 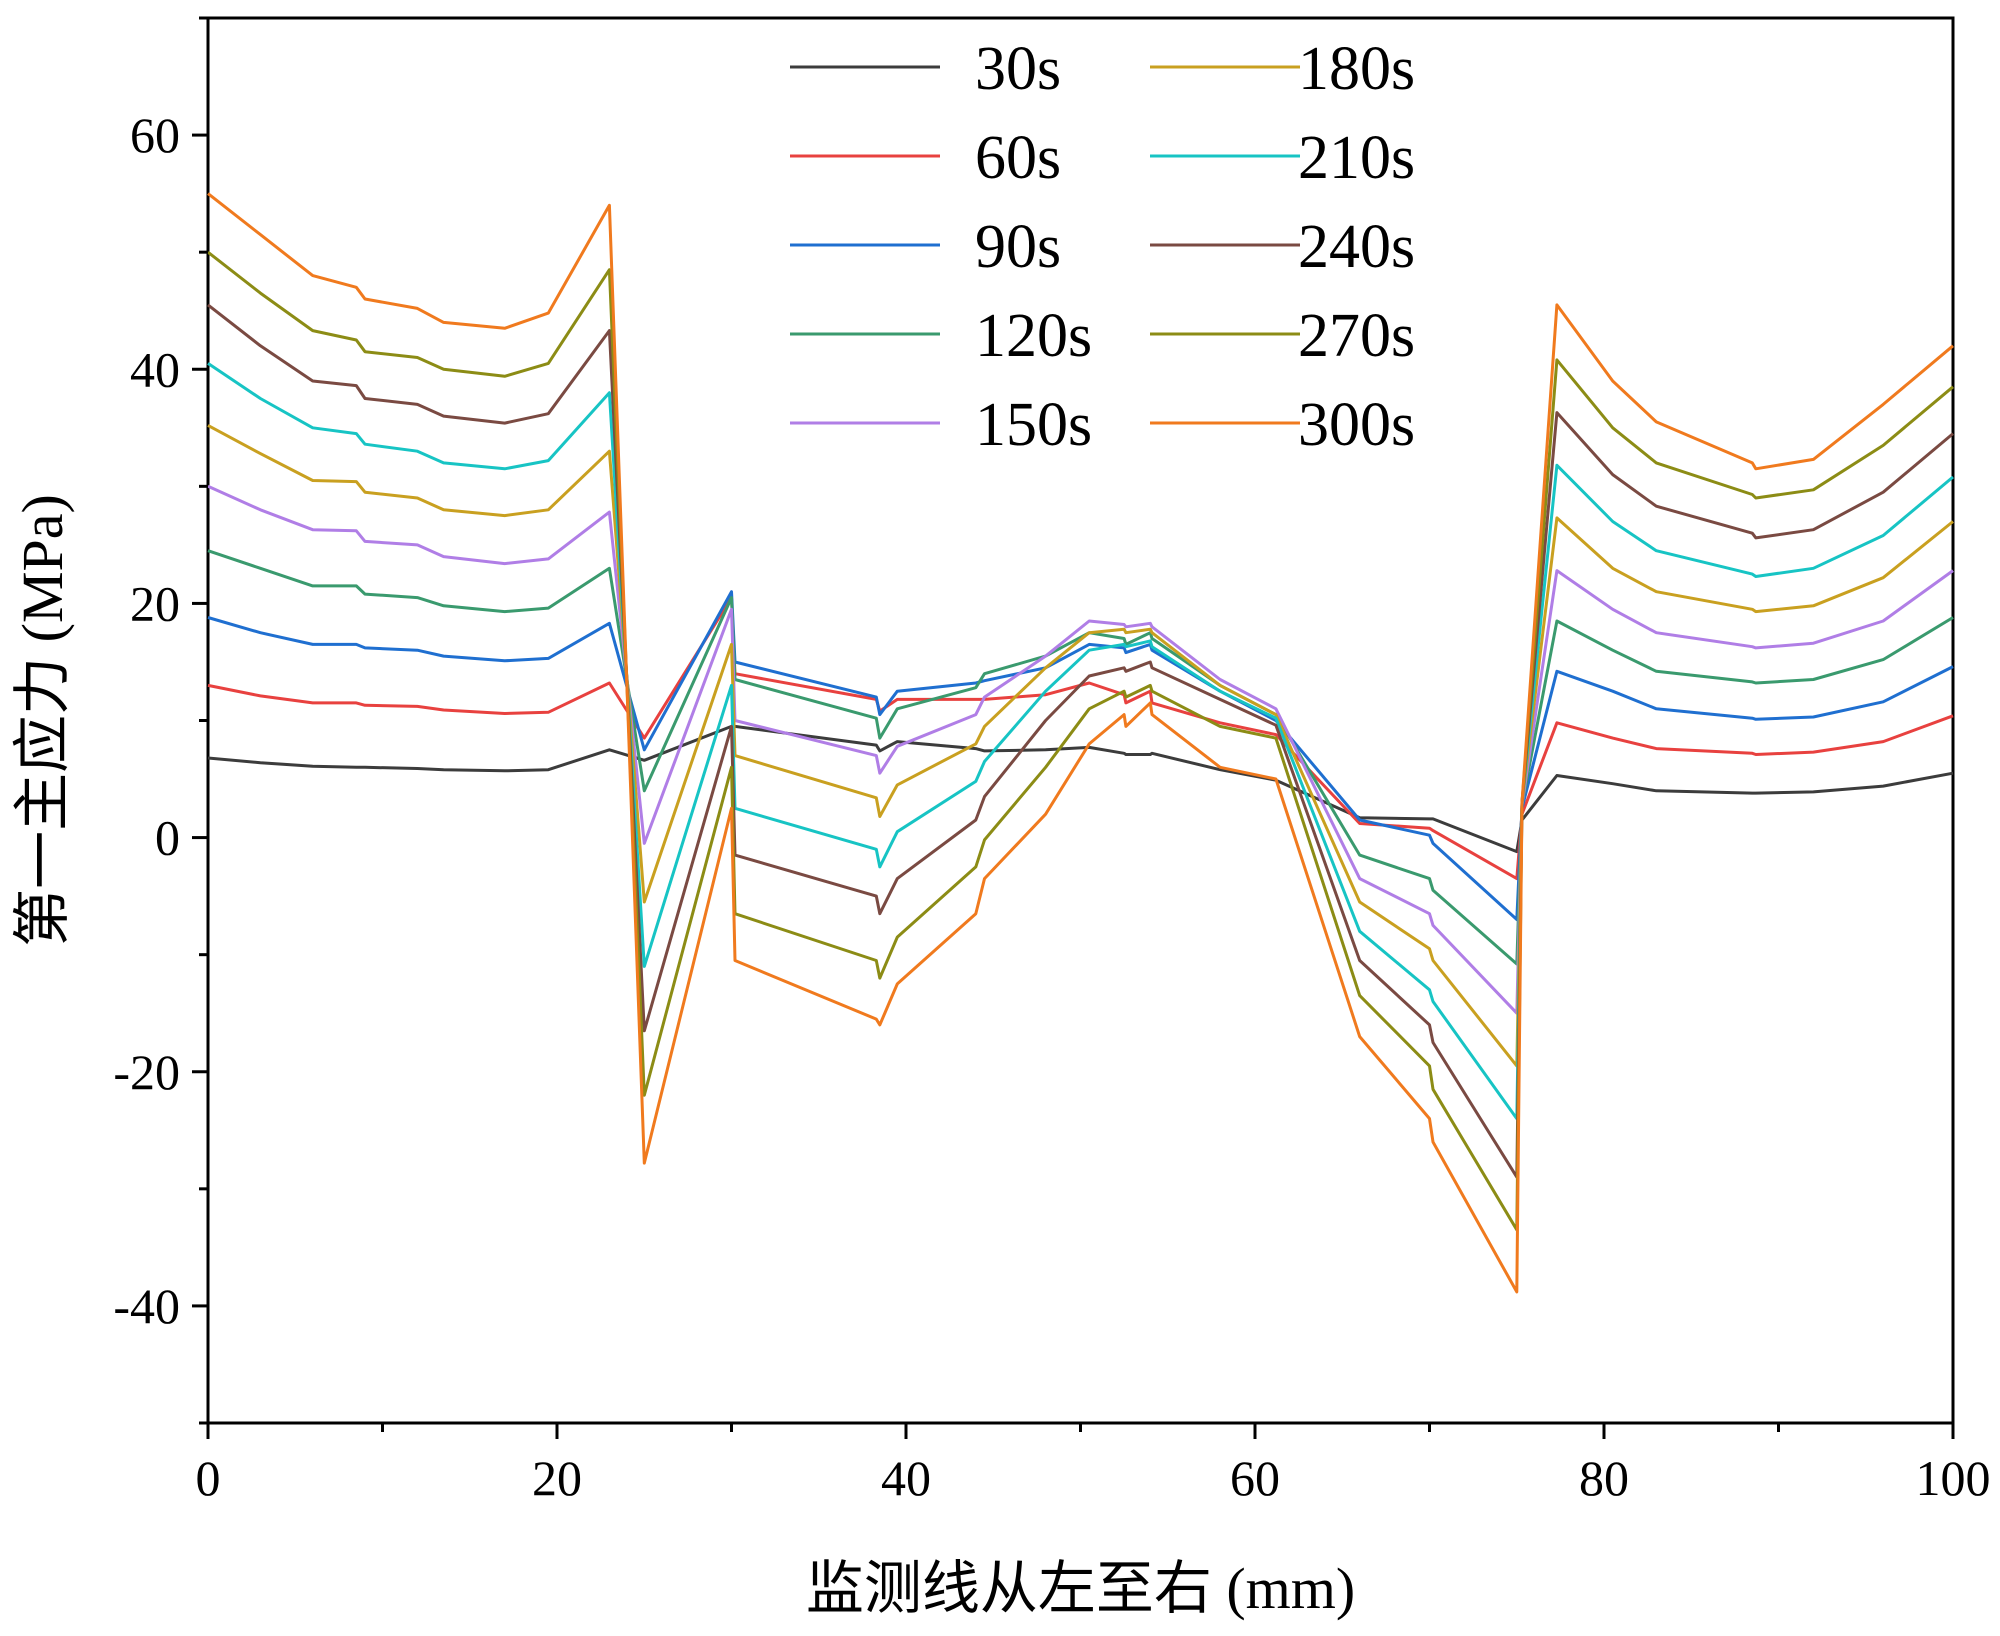 What do you see at coordinates (1255, 1478) in the screenshot?
I see `x-tick-label-60: 60` at bounding box center [1255, 1478].